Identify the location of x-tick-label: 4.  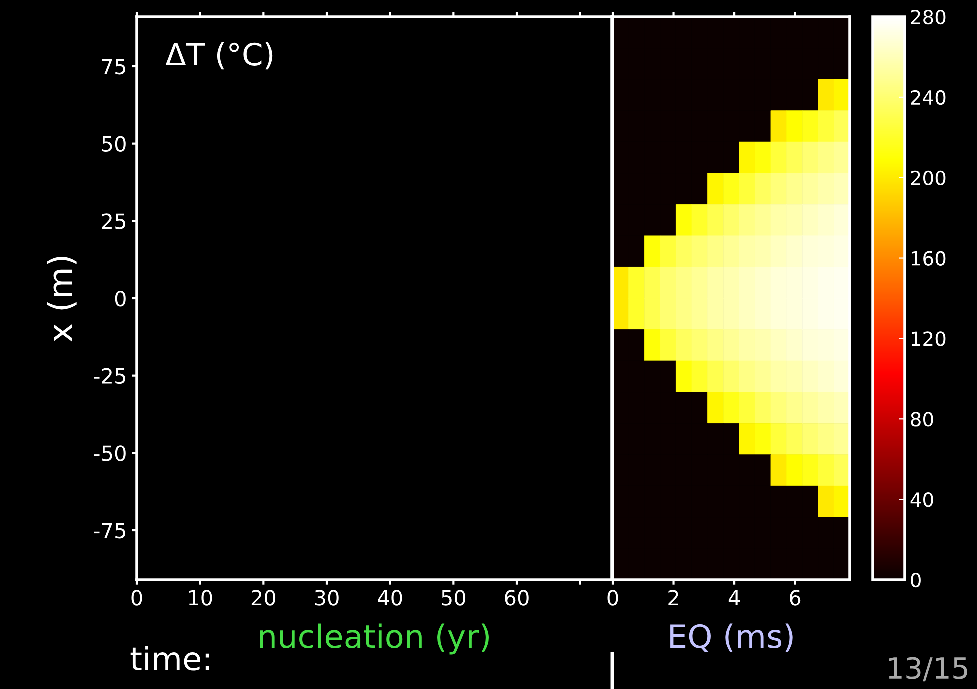
(734, 598).